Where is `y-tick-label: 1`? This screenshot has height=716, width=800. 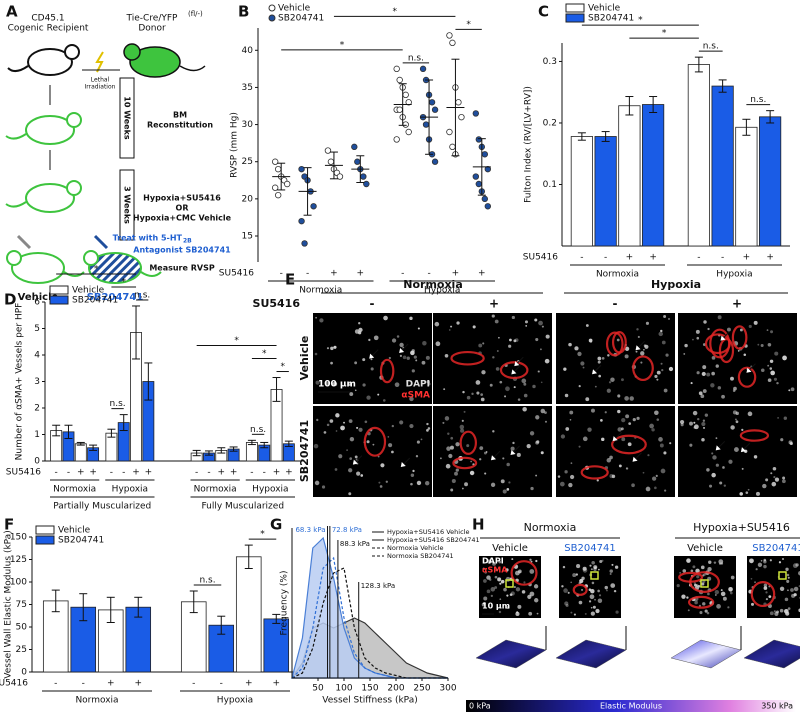
y-tick-label: 1 is located at coordinates (37, 435).